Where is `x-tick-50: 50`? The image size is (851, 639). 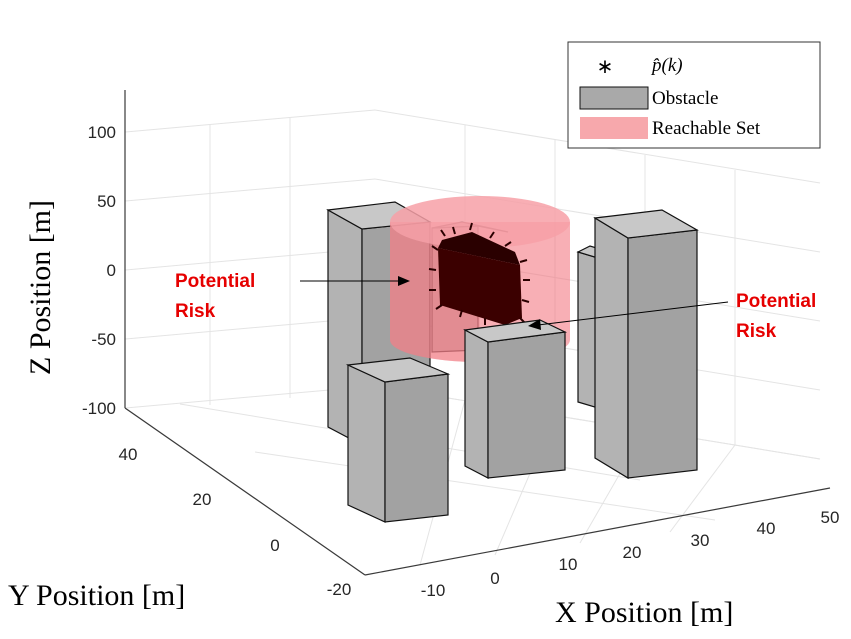 x-tick-50: 50 is located at coordinates (830, 517).